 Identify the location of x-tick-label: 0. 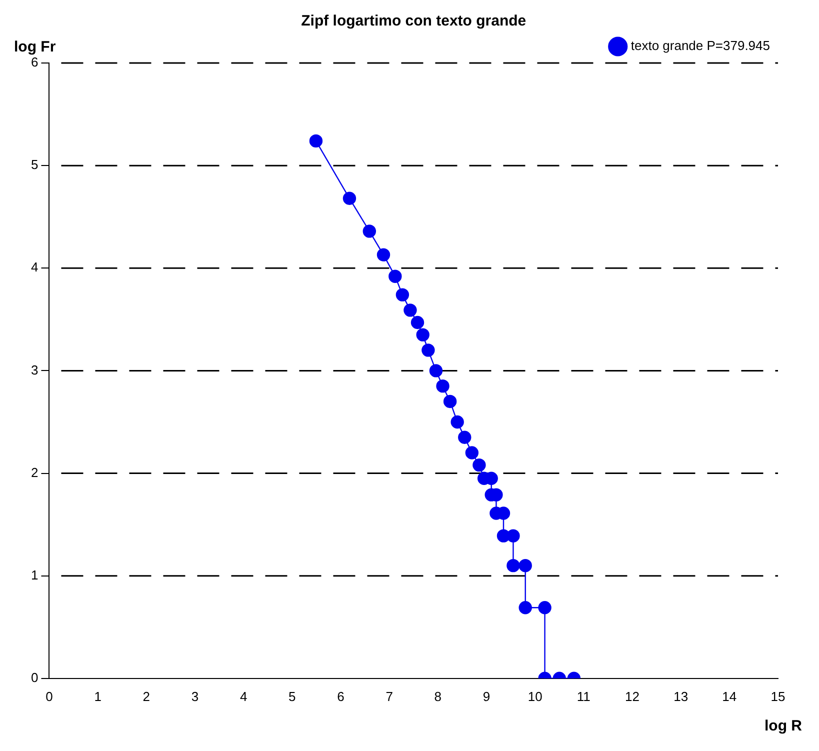
(49, 696).